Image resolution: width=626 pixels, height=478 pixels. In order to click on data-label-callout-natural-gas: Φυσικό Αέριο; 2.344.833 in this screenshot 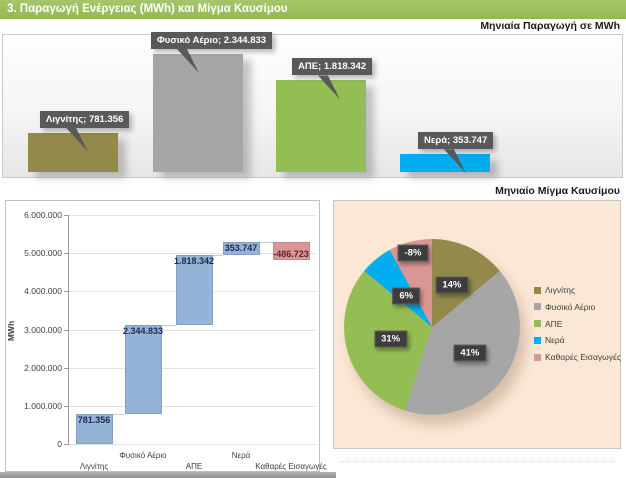, I will do `click(212, 52)`.